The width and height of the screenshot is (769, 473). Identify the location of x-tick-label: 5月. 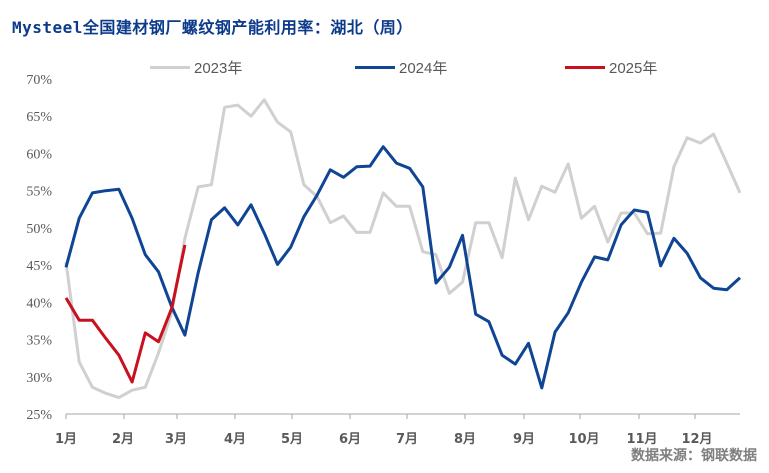
(292, 439).